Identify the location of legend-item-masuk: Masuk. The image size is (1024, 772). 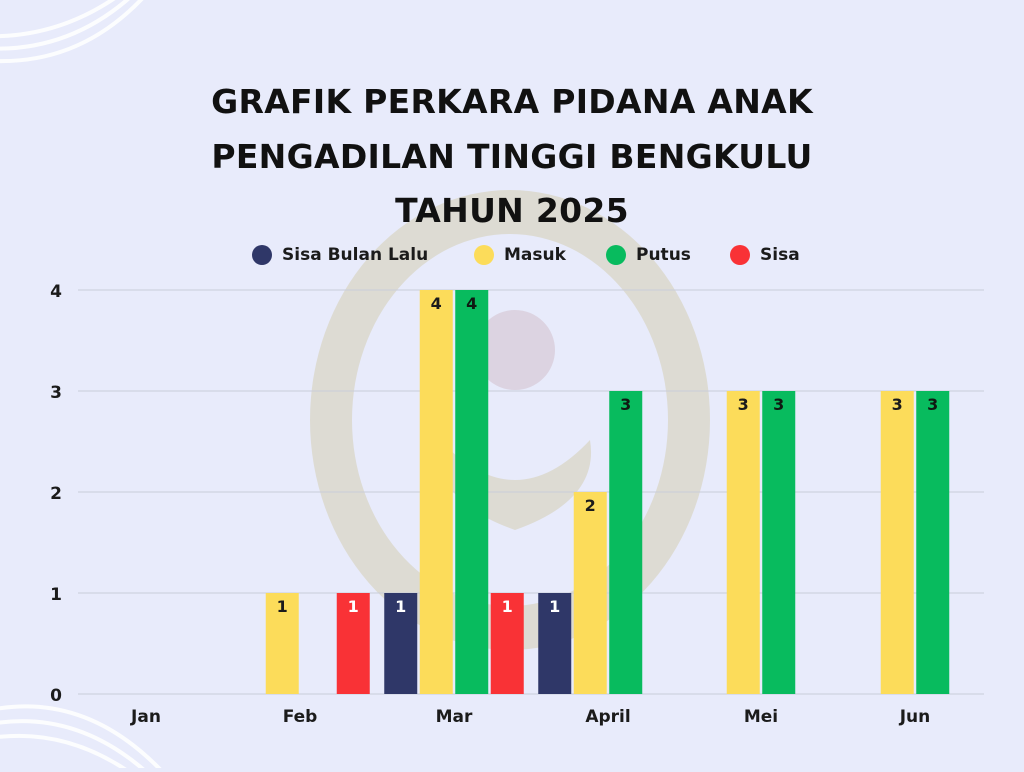
(520, 255).